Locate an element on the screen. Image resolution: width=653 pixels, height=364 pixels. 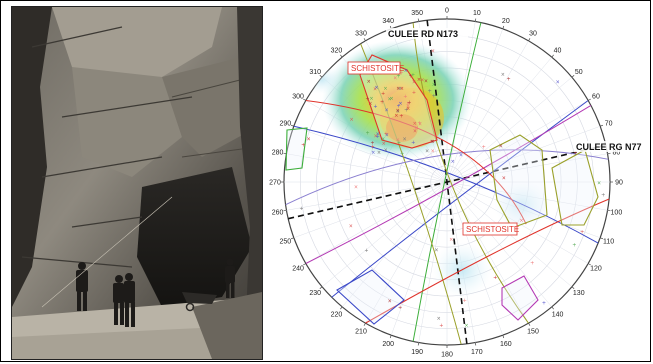
azimuth-label: 160 is located at coordinates (506, 344).